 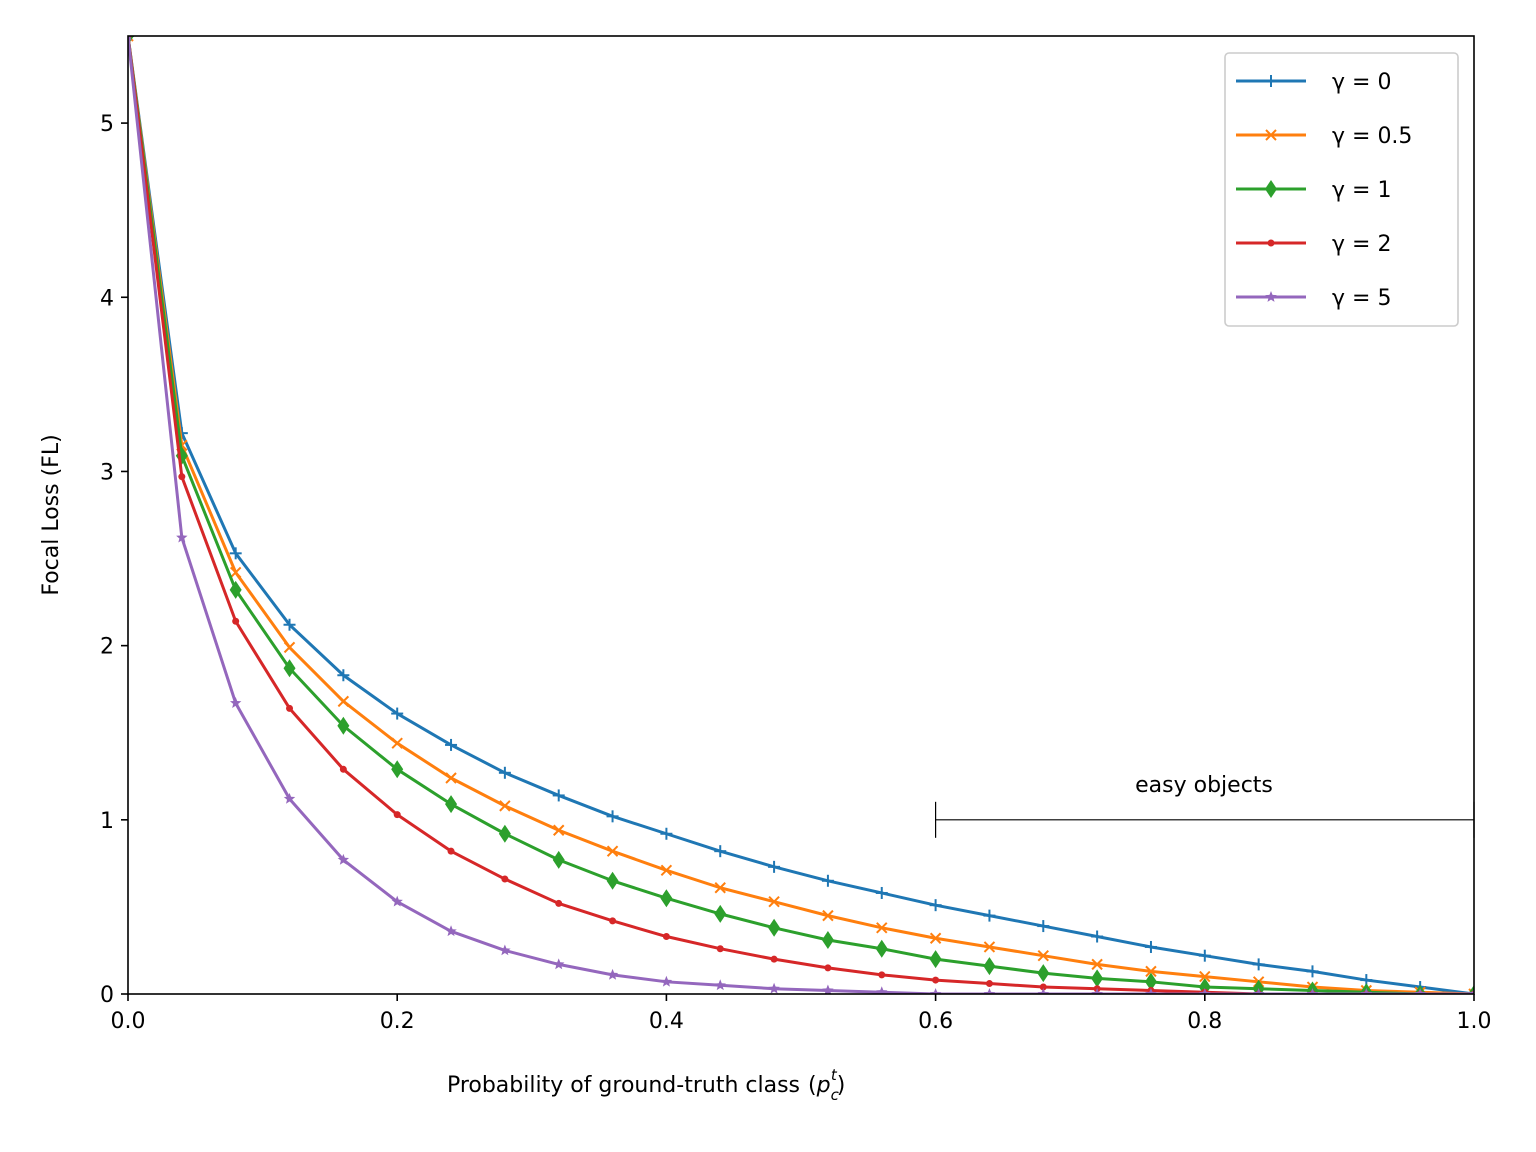 I want to click on annotation-label: easy objects, so click(x=1204, y=785).